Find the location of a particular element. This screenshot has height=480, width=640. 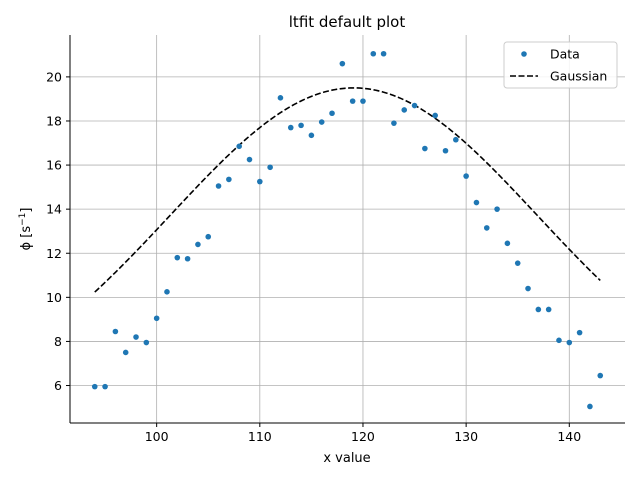

x-axis-label: x value is located at coordinates (346, 458).